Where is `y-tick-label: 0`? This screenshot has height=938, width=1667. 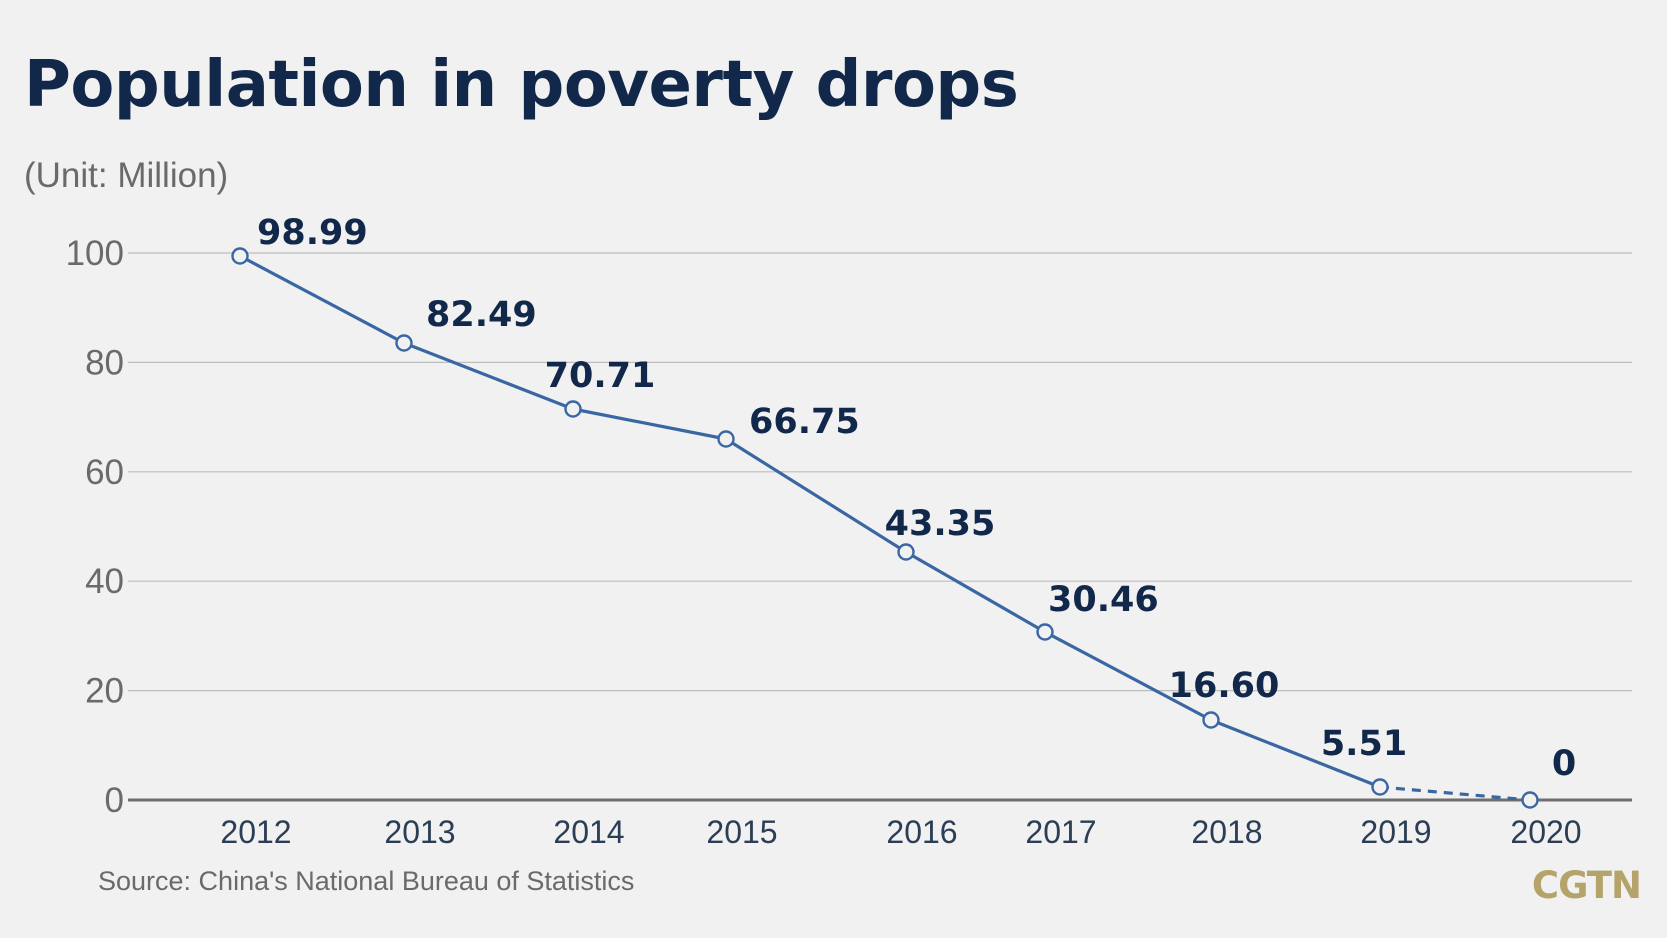
y-tick-label: 0 is located at coordinates (114, 800).